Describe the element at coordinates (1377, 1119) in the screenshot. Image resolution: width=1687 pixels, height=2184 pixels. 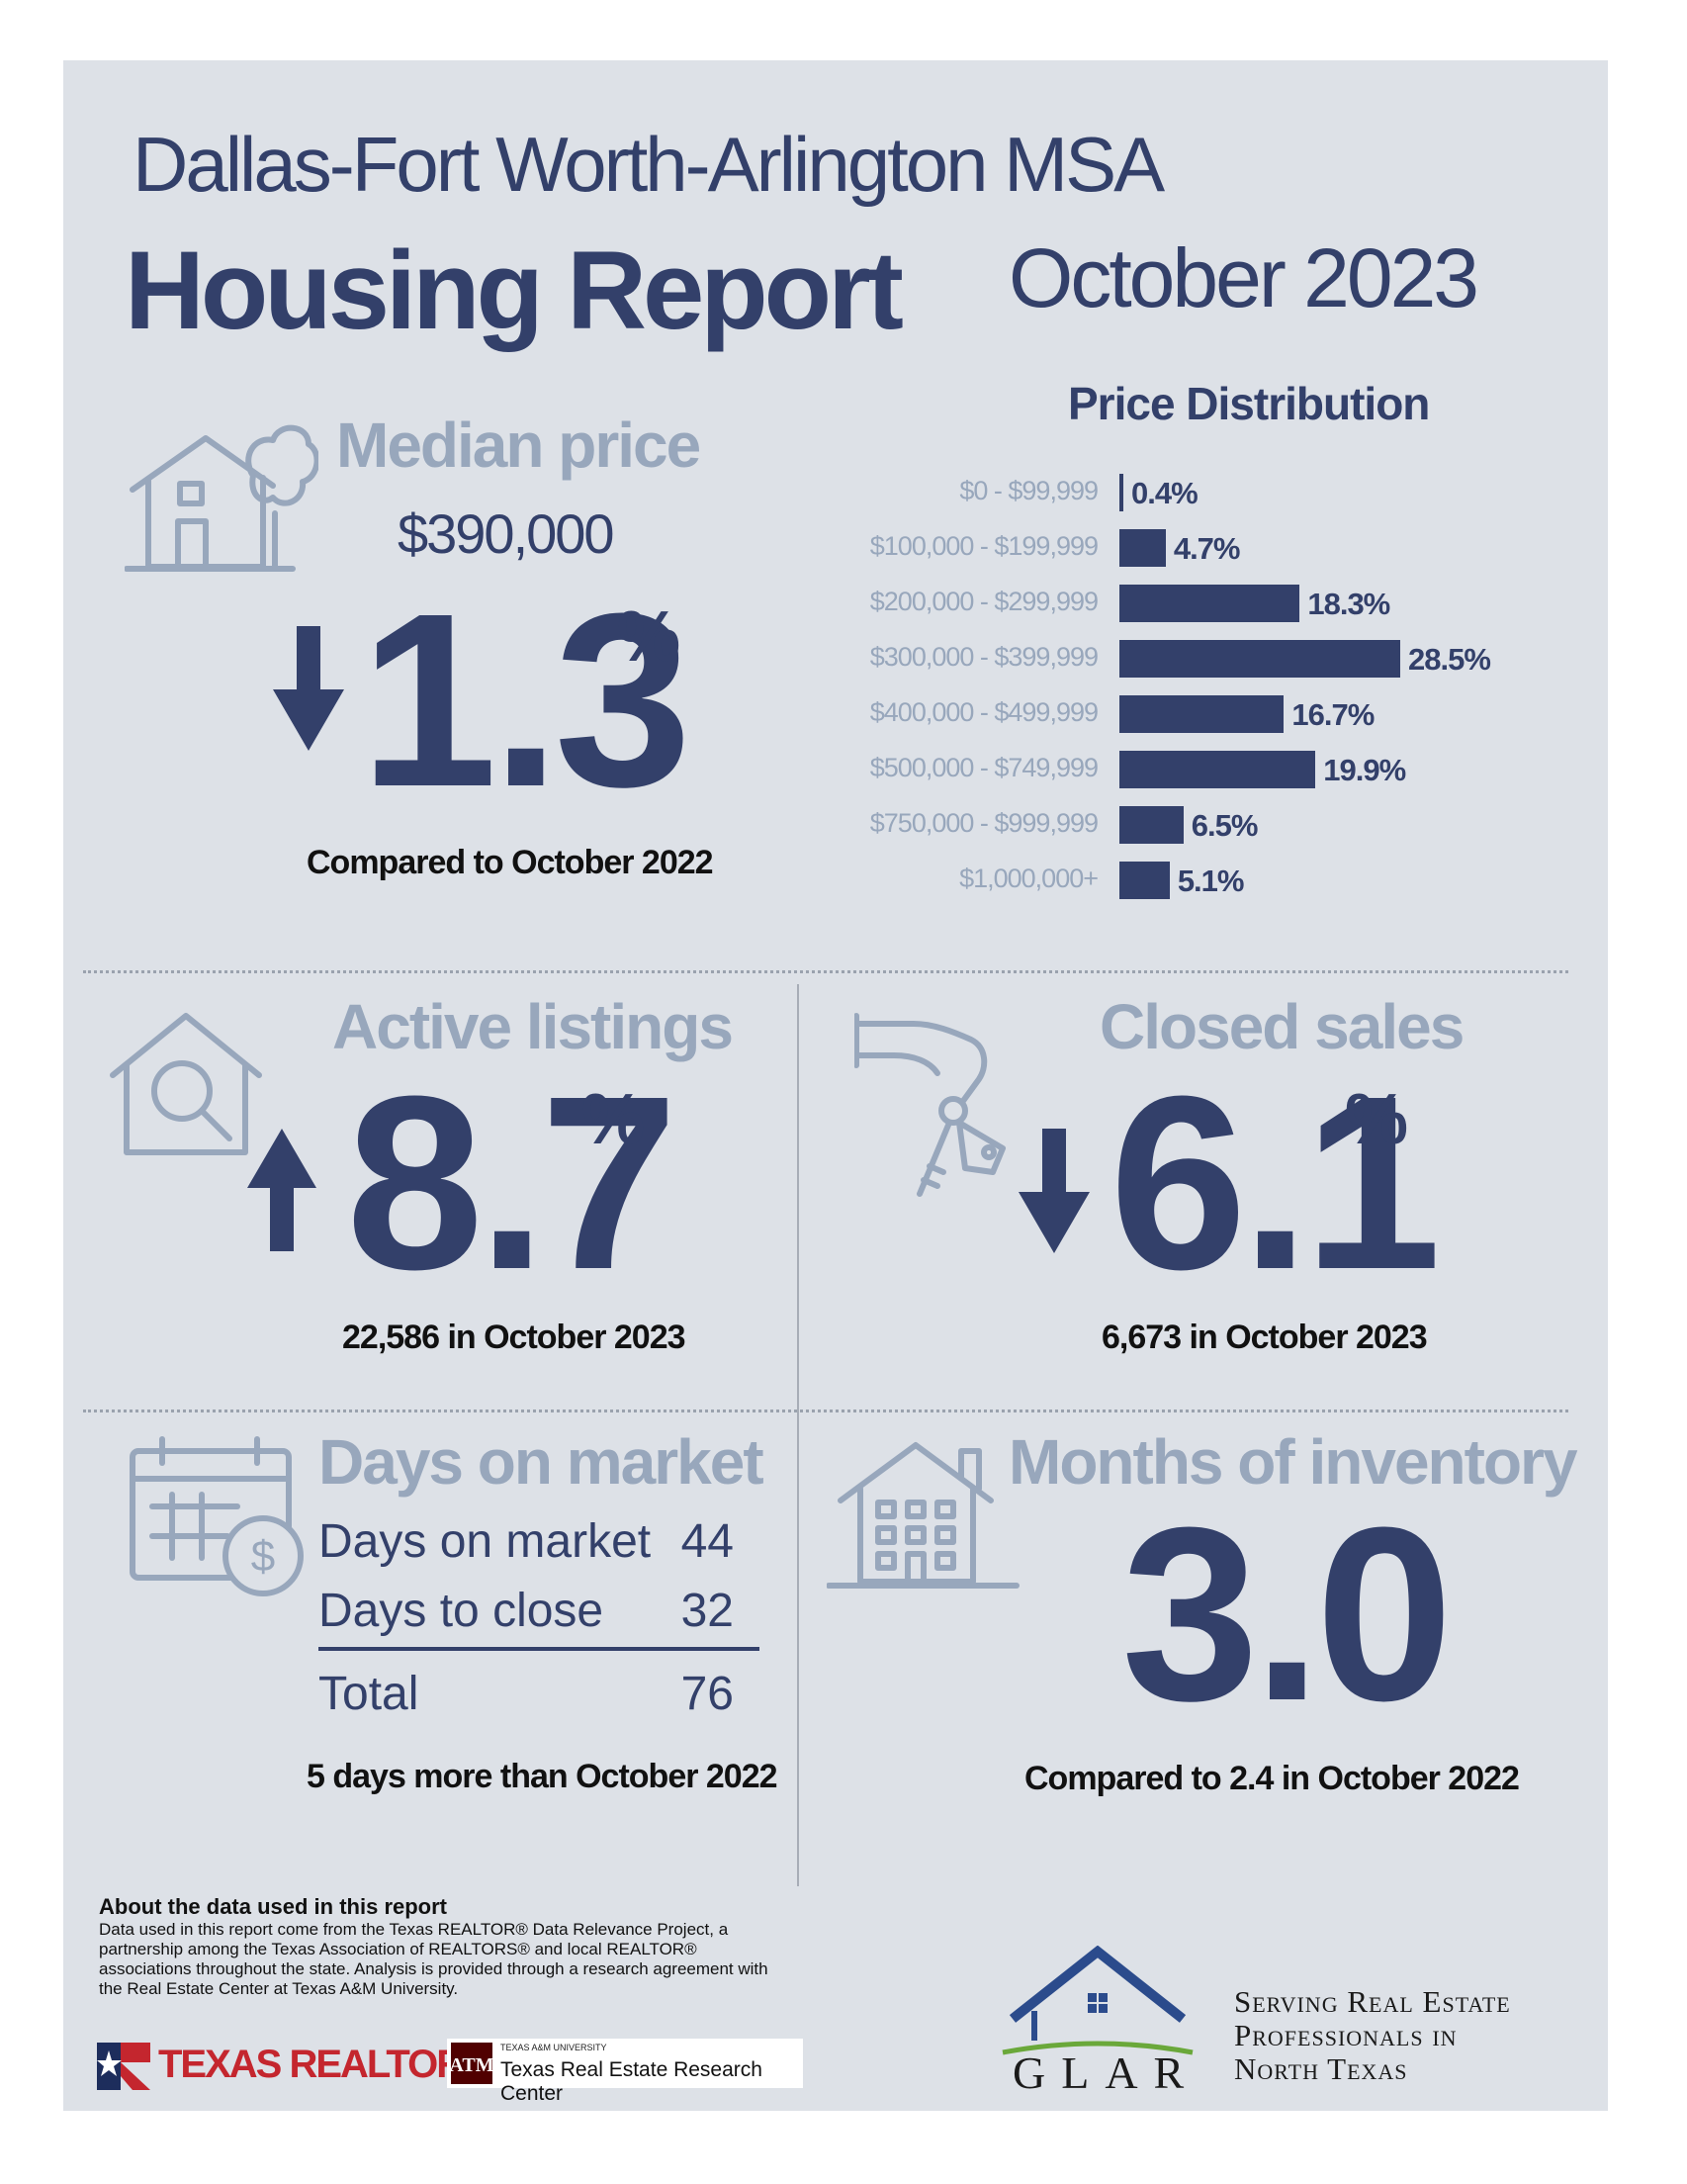
I see `closed-sales-percent: %` at that location.